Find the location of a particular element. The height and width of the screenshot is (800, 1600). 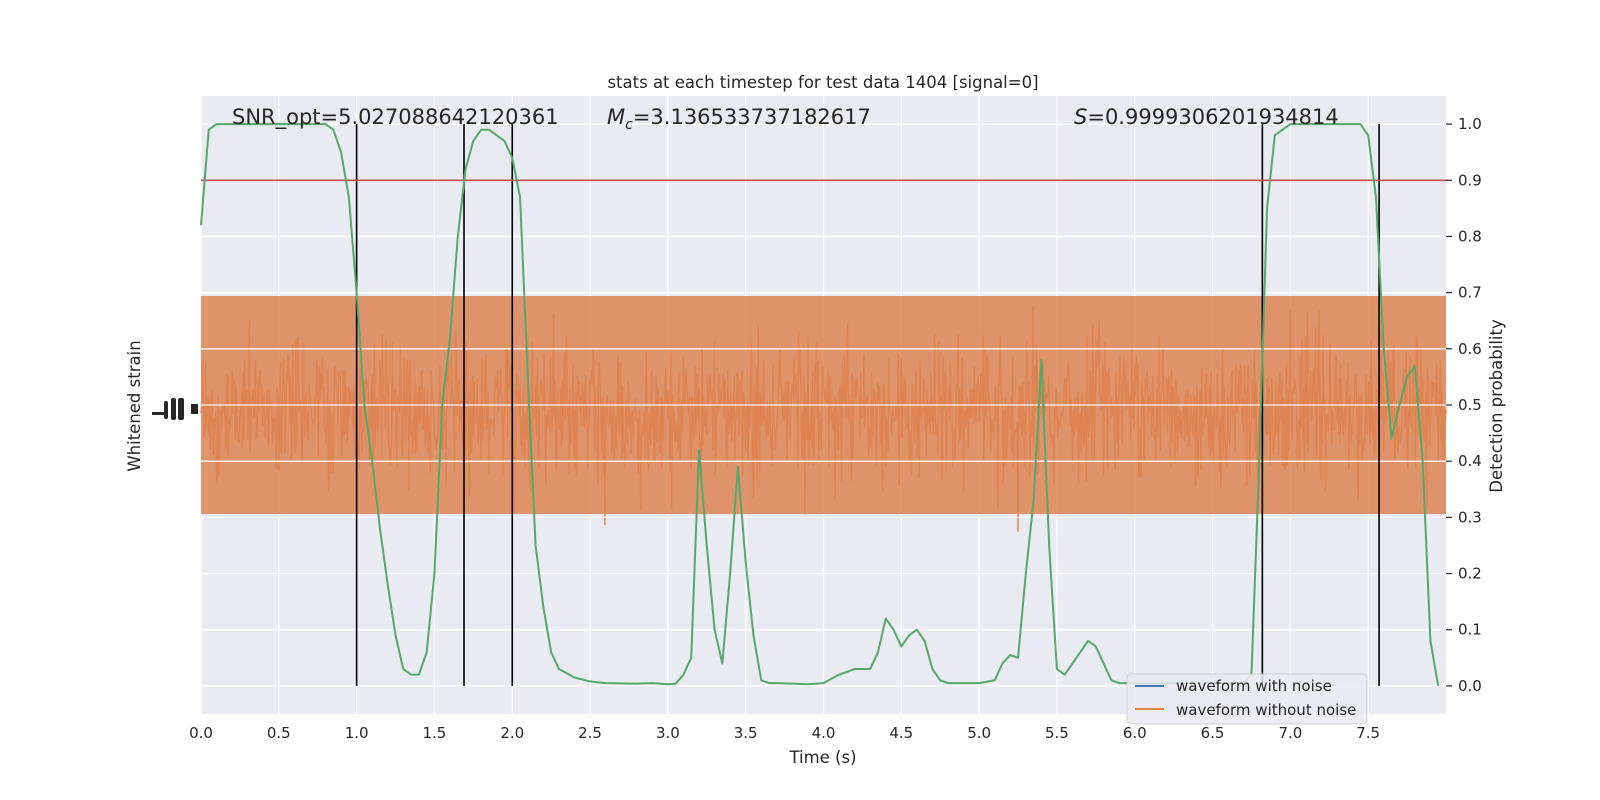

y-tick-label: 0.2 is located at coordinates (1470, 574).